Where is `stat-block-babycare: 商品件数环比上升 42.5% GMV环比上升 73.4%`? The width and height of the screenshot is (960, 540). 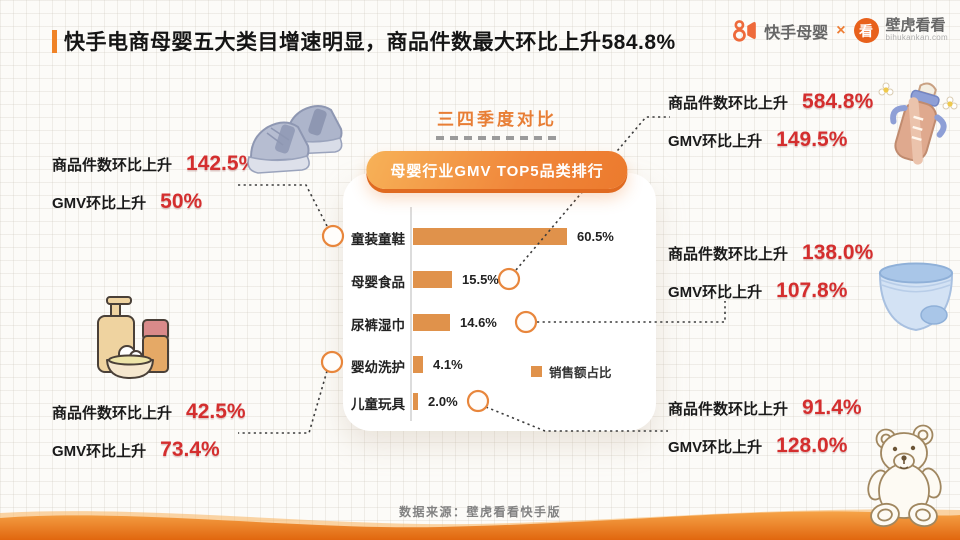
stat-block-babycare: 商品件数环比上升 42.5% GMV环比上升 73.4% is located at coordinates (149, 431).